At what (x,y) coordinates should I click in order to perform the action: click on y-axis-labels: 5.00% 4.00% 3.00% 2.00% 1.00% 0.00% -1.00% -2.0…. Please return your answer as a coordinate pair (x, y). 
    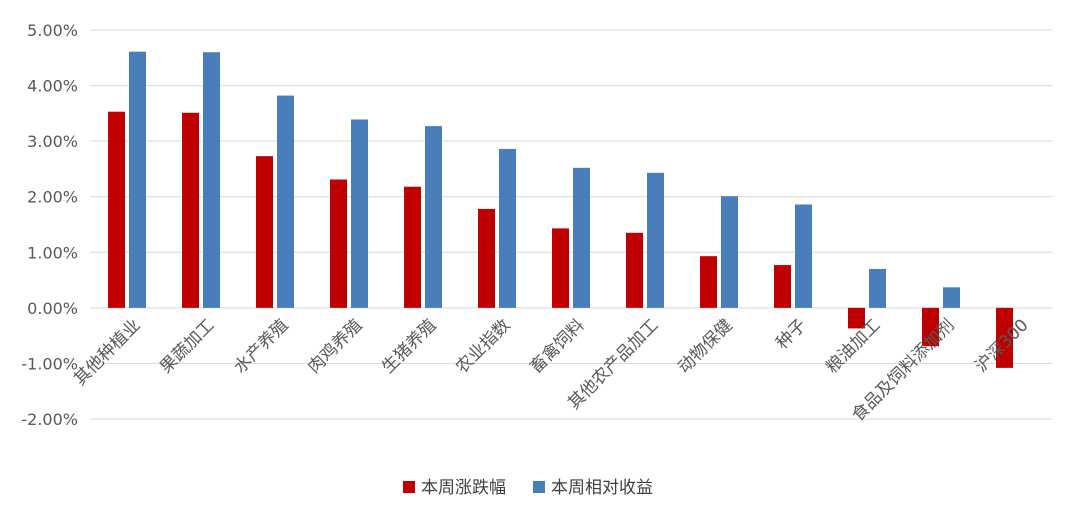
    Looking at the image, I should click on (49, 225).